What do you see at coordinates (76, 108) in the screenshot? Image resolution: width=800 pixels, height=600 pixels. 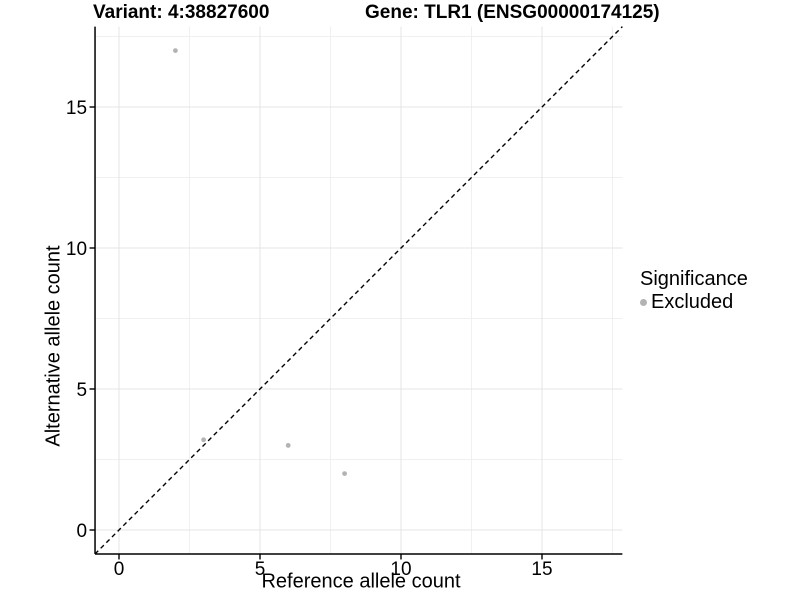 I see `y-tick-label: 15` at bounding box center [76, 108].